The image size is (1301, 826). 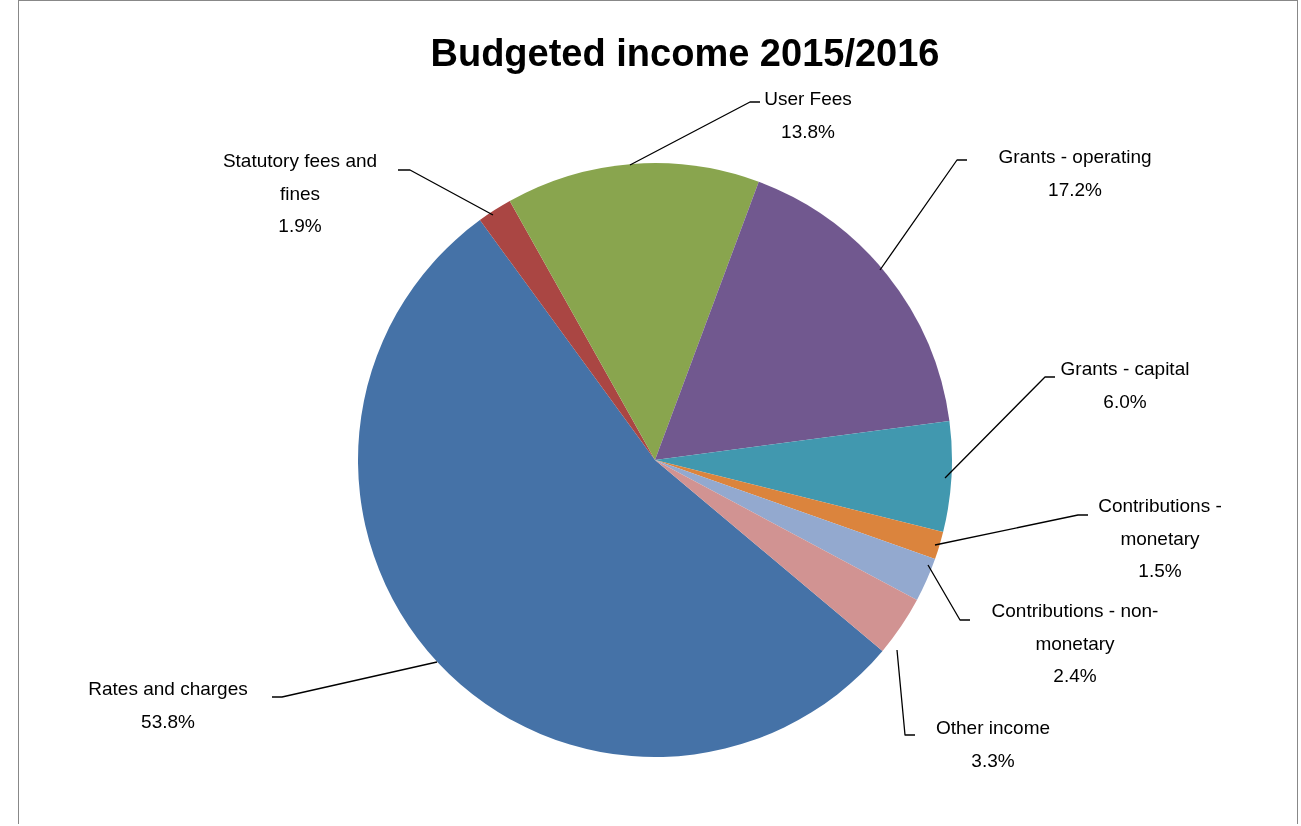 I want to click on data-label: 53.8%, so click(x=168, y=721).